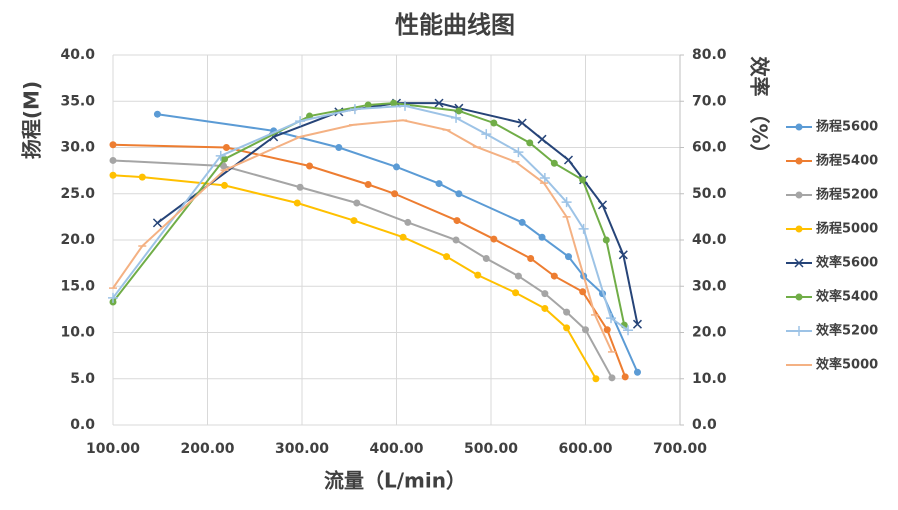 The width and height of the screenshot is (898, 510). What do you see at coordinates (709, 240) in the screenshot?
I see `y2-tick-label: 40.0` at bounding box center [709, 240].